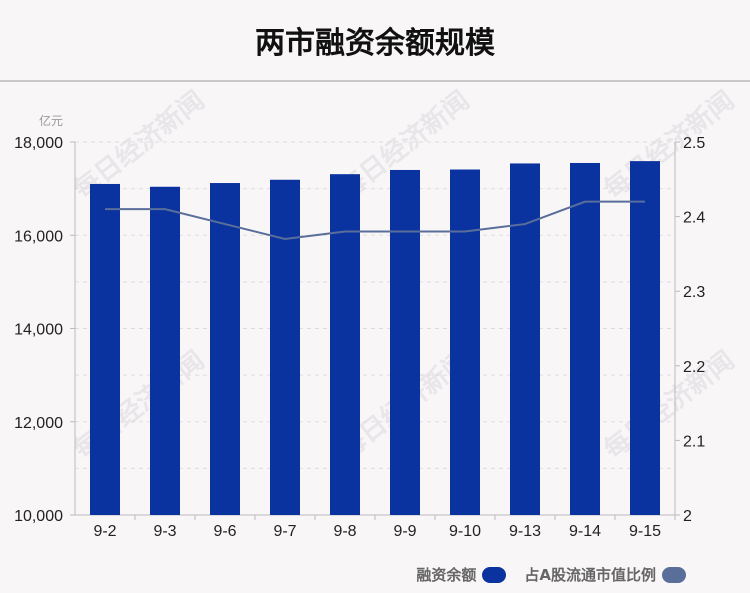  Describe the element at coordinates (674, 574) in the screenshot. I see `legend-swatch-line` at that location.